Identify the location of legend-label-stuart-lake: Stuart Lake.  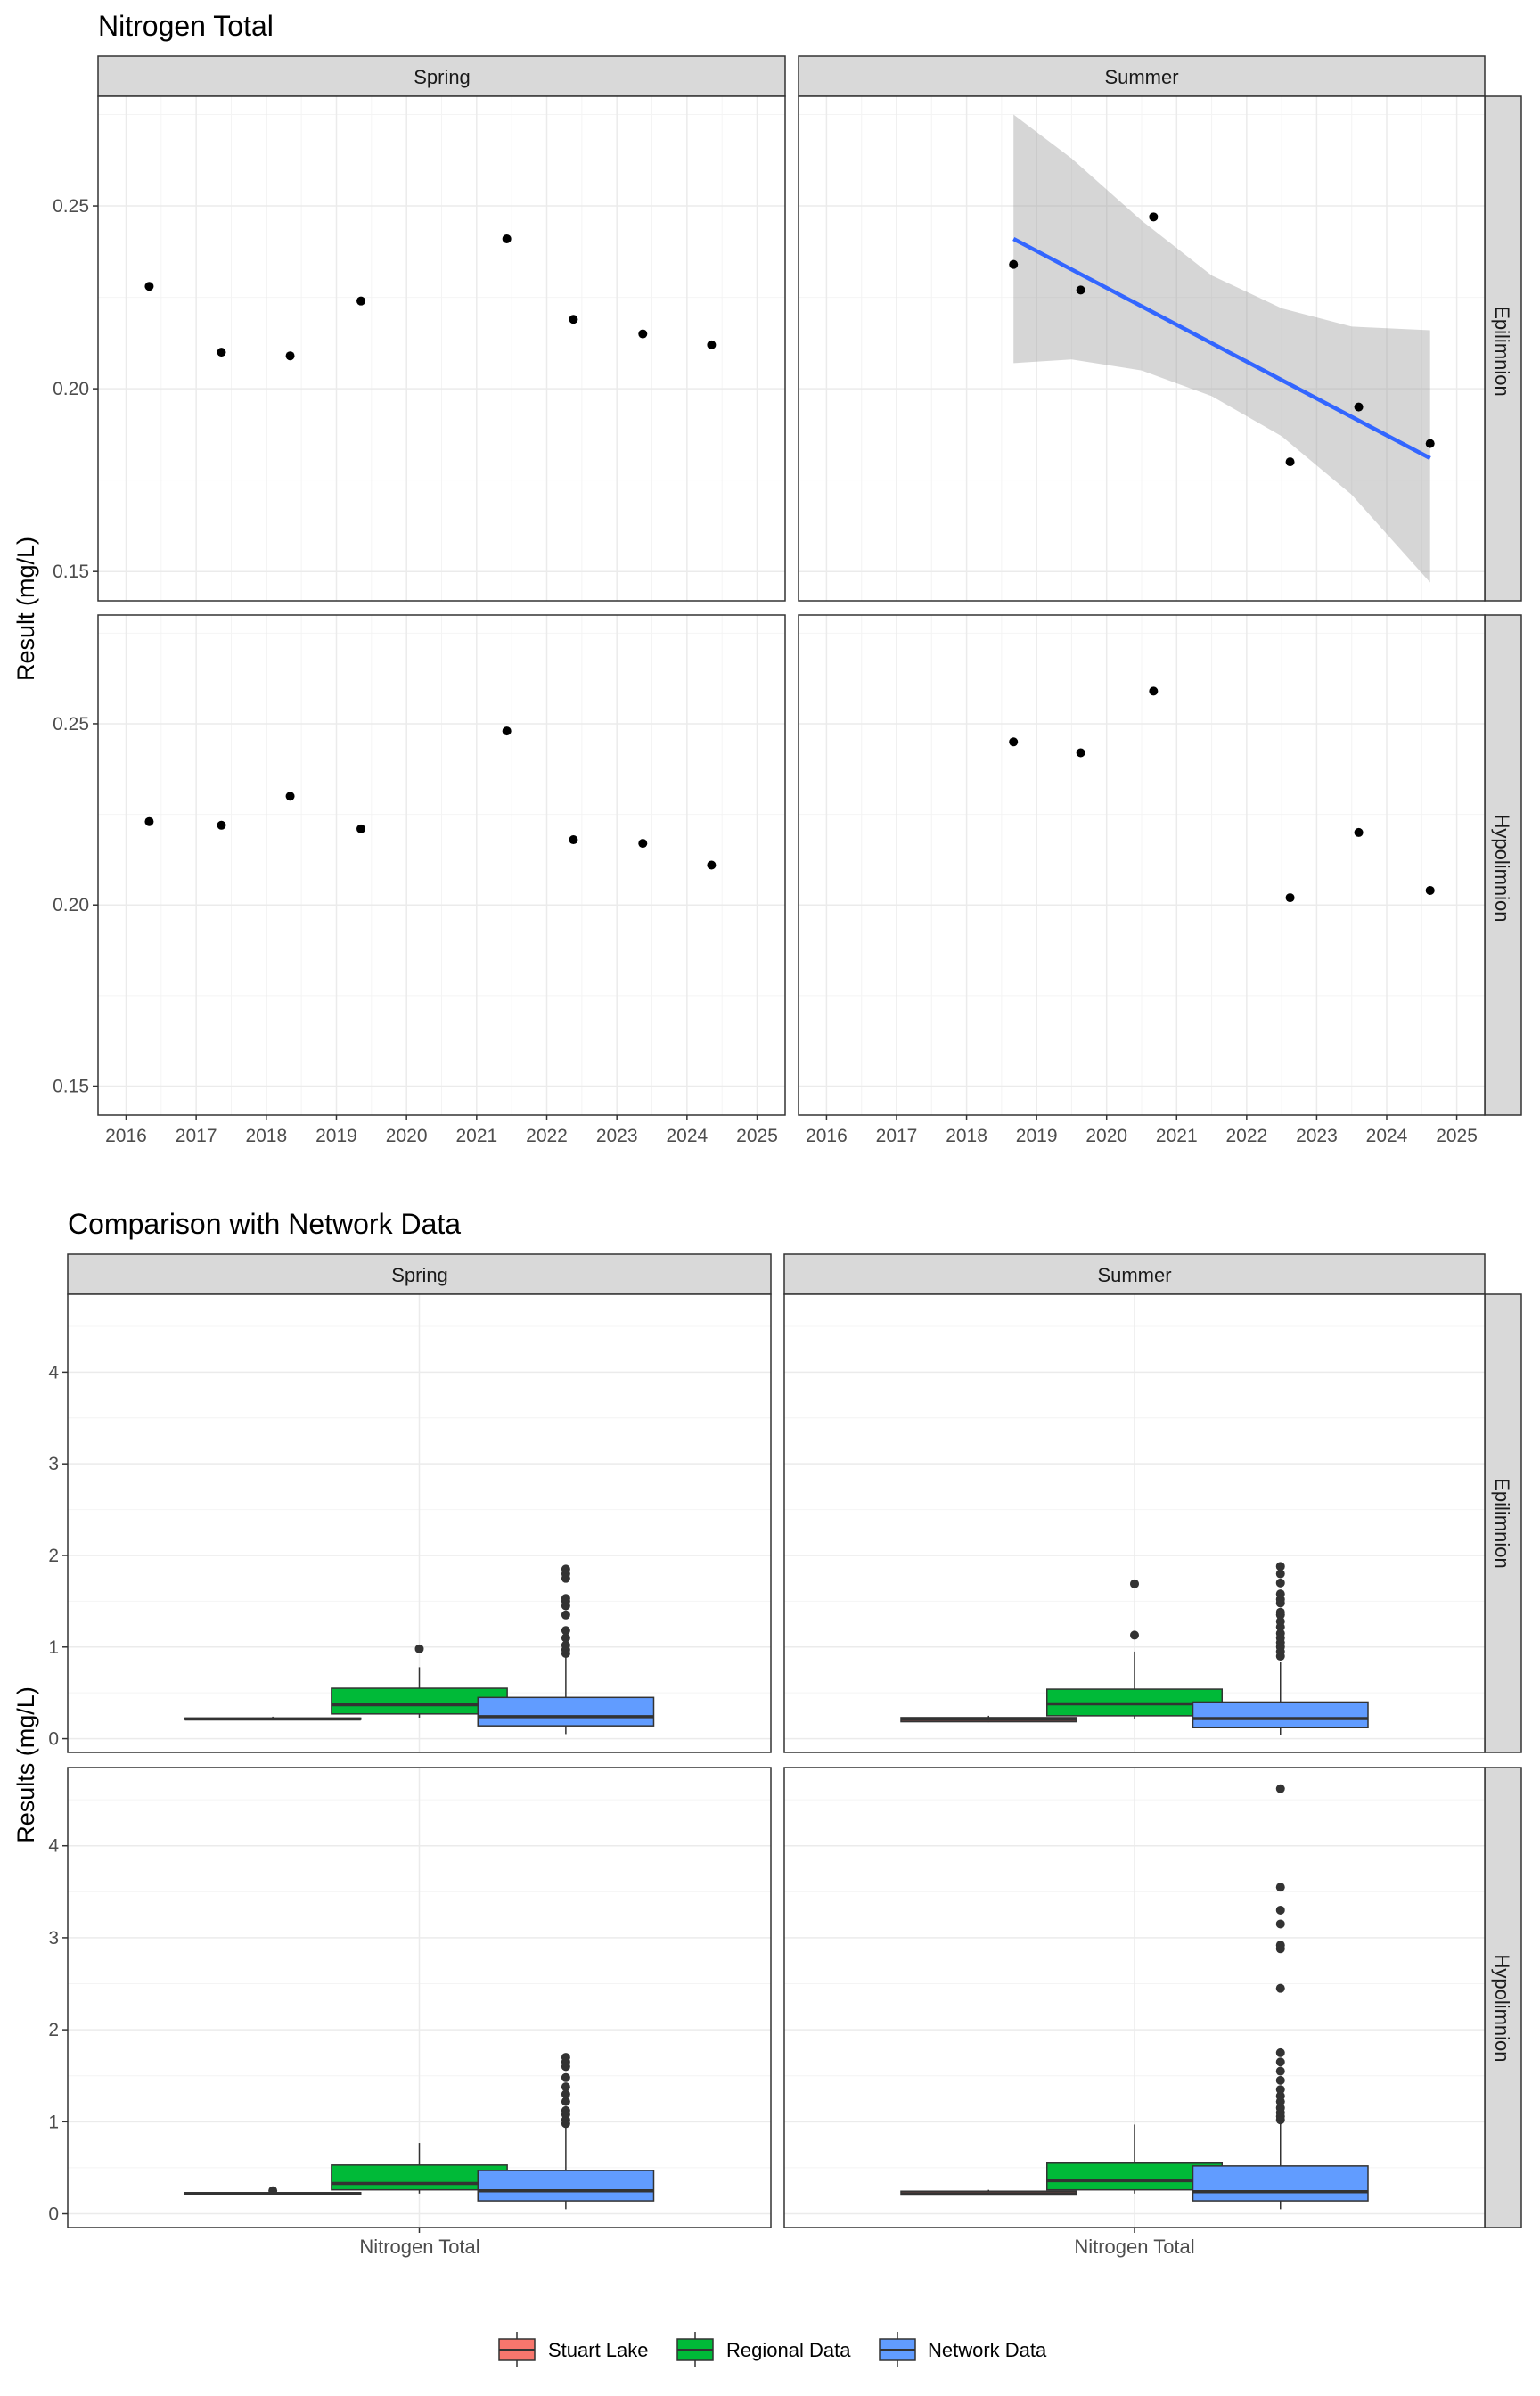
(598, 2350).